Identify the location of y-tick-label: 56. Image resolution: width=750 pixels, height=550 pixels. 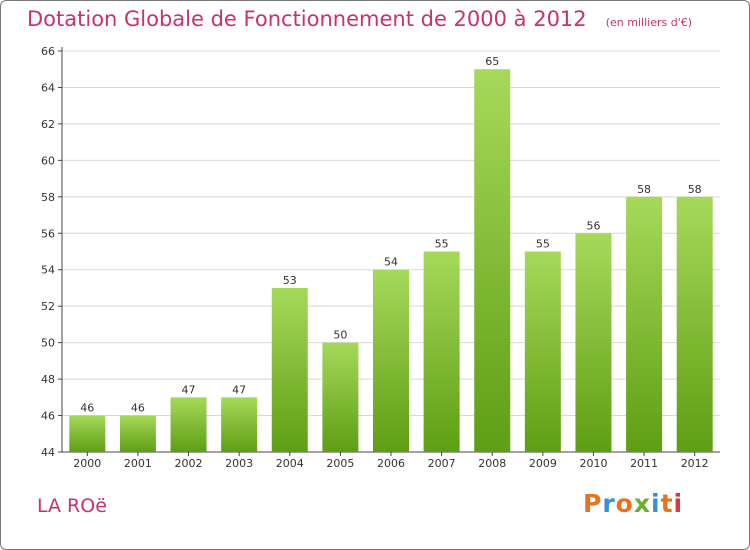
(48, 233).